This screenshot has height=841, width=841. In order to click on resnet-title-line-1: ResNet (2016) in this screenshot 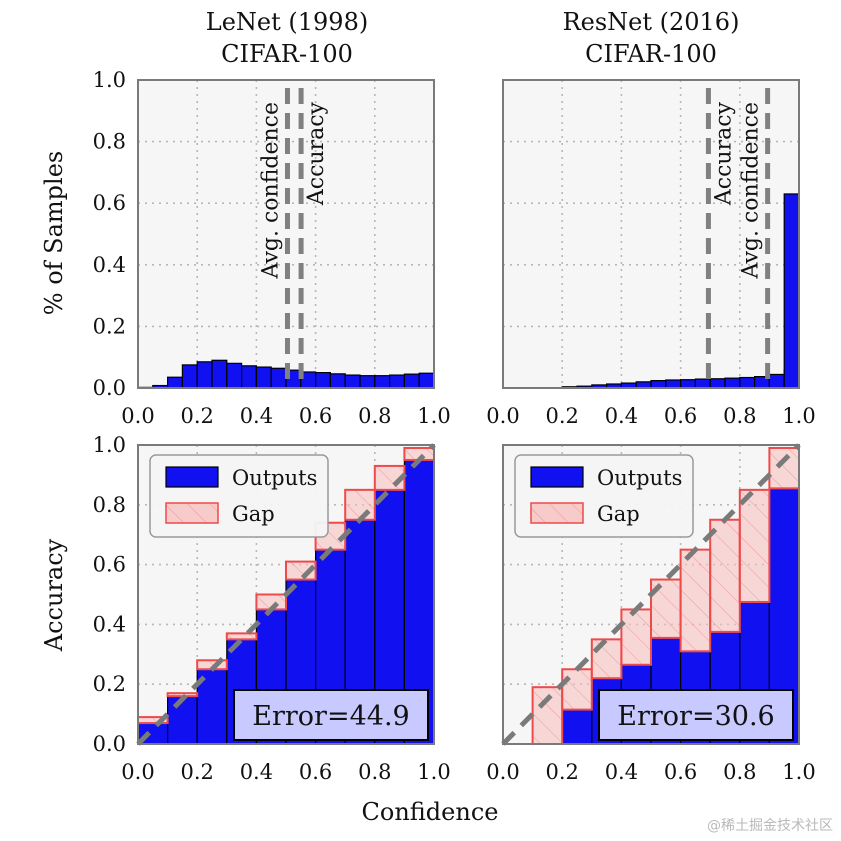, I will do `click(651, 22)`.